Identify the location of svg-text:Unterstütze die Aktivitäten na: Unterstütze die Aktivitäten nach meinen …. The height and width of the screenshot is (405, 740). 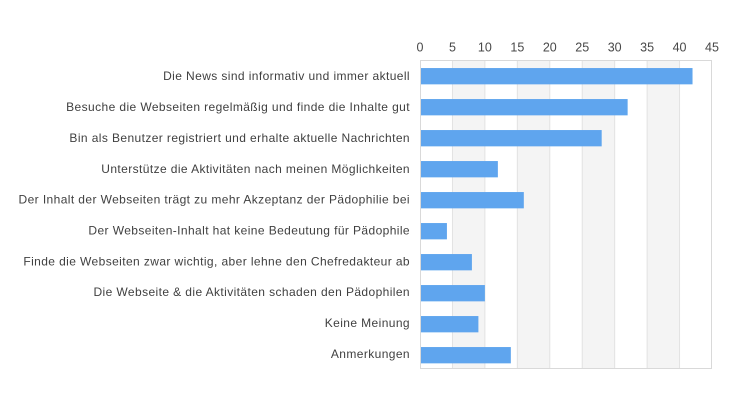
(255, 169).